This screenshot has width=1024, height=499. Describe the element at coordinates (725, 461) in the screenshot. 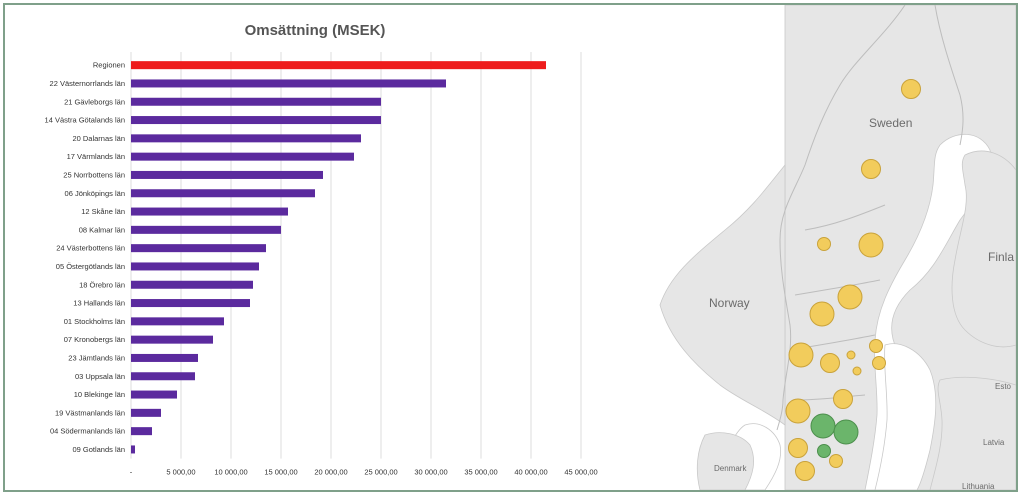

I see `land-denmark` at that location.